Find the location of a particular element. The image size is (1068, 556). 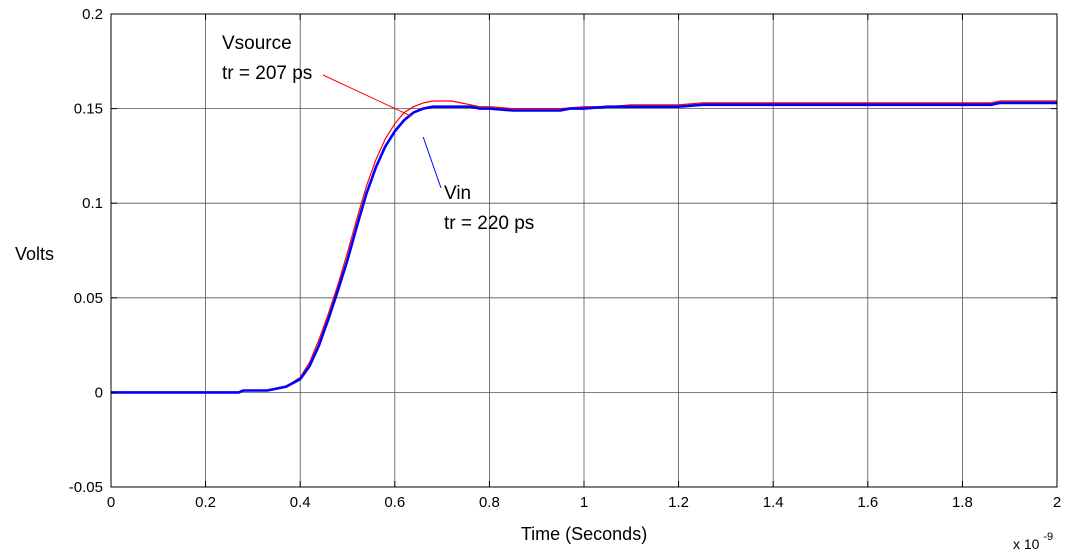

x-axis-exponent-power: -9 is located at coordinates (1048, 537).